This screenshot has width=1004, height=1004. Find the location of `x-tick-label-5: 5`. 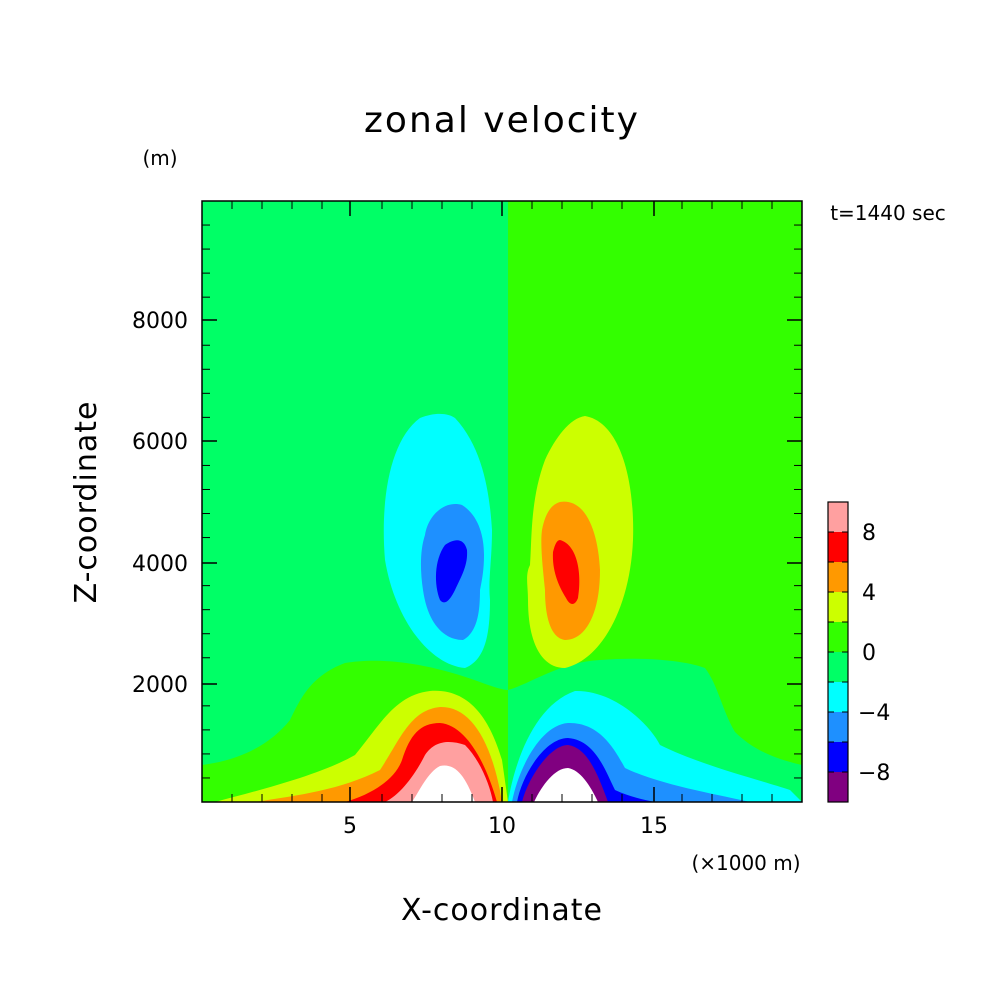

x-tick-label-5: 5 is located at coordinates (350, 826).